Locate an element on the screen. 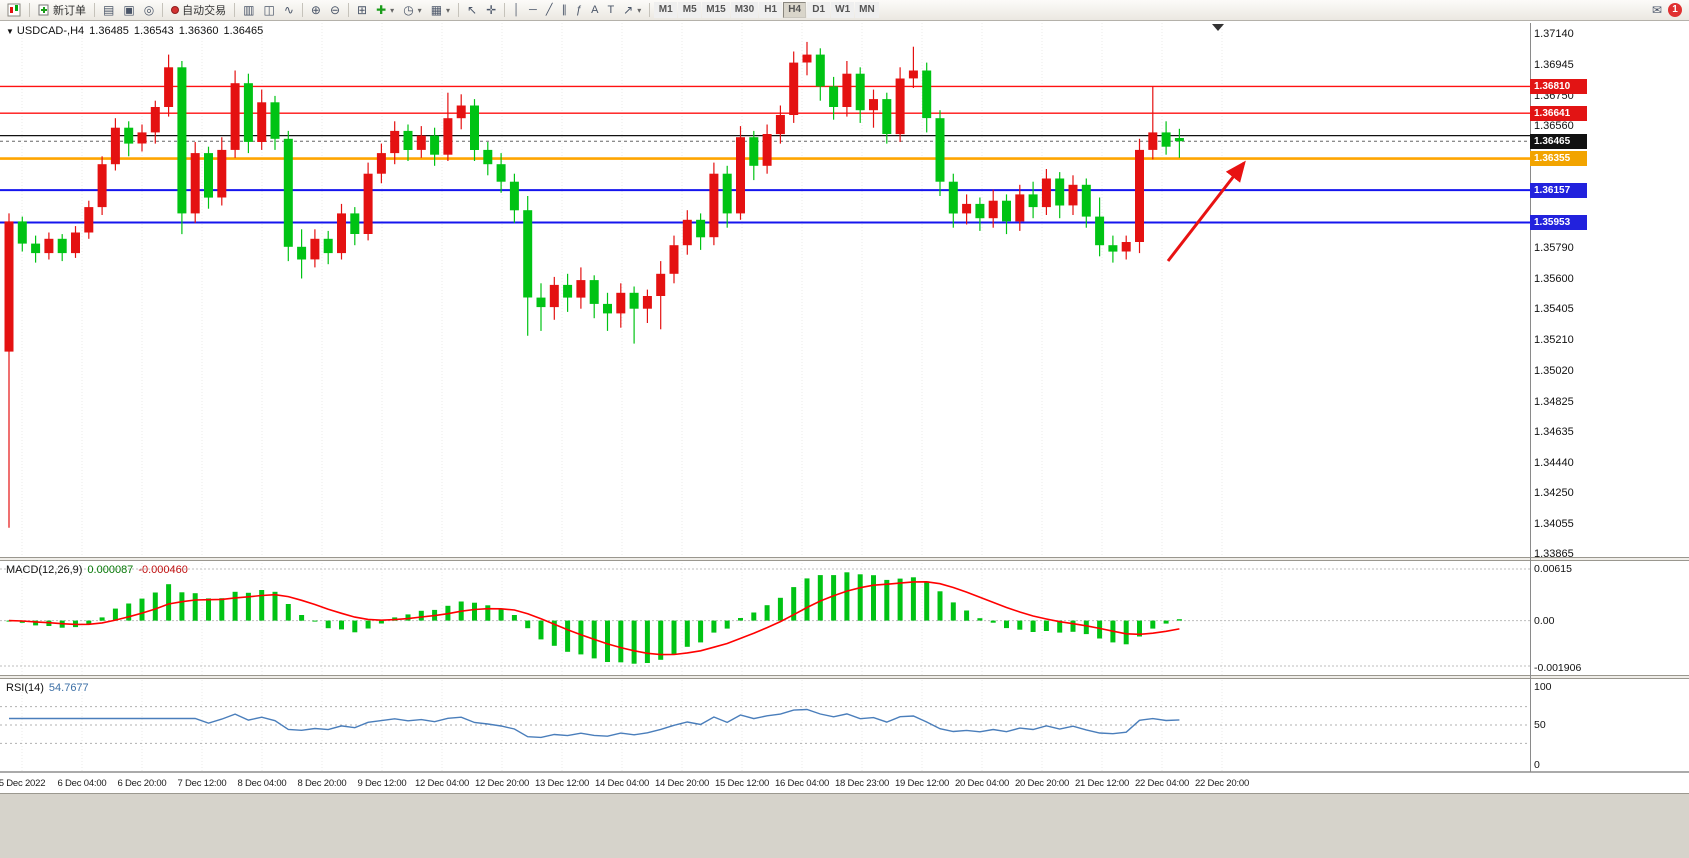 This screenshot has width=1689, height=858. print-preview-button: ▣ is located at coordinates (128, 10).